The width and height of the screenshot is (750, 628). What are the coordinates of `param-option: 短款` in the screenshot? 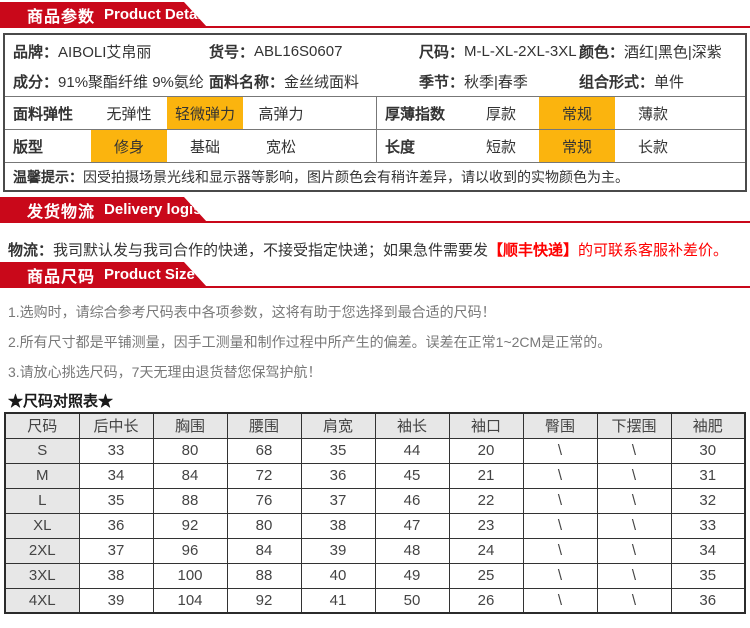 It's located at (500, 147).